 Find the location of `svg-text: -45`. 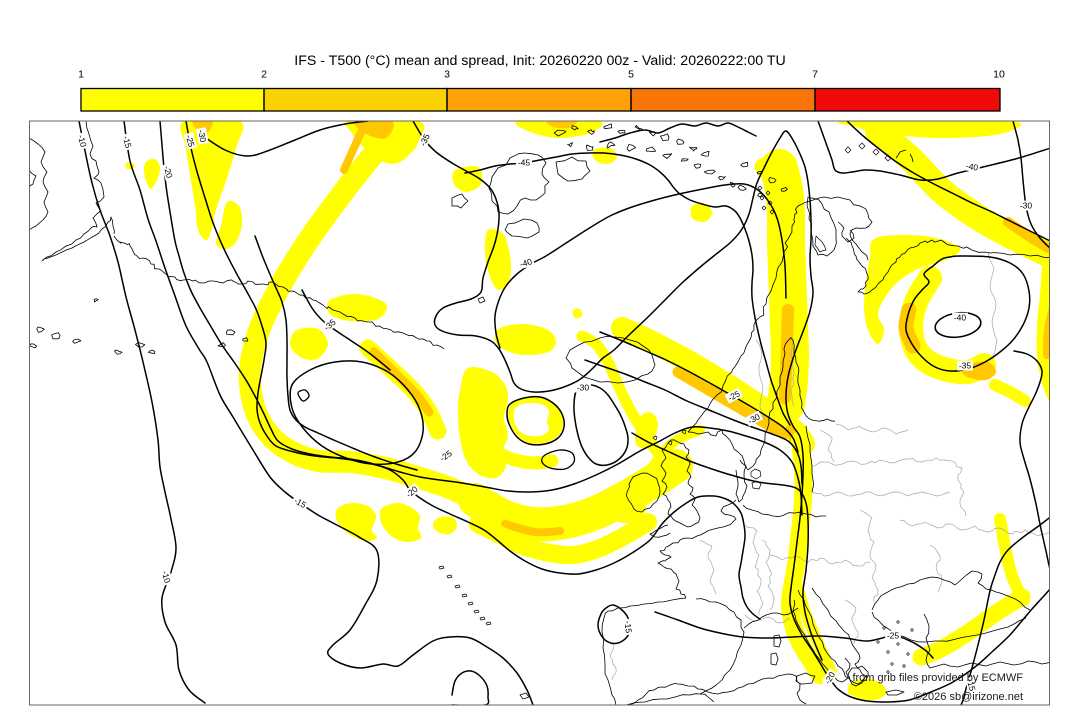

svg-text: -45 is located at coordinates (524, 163).